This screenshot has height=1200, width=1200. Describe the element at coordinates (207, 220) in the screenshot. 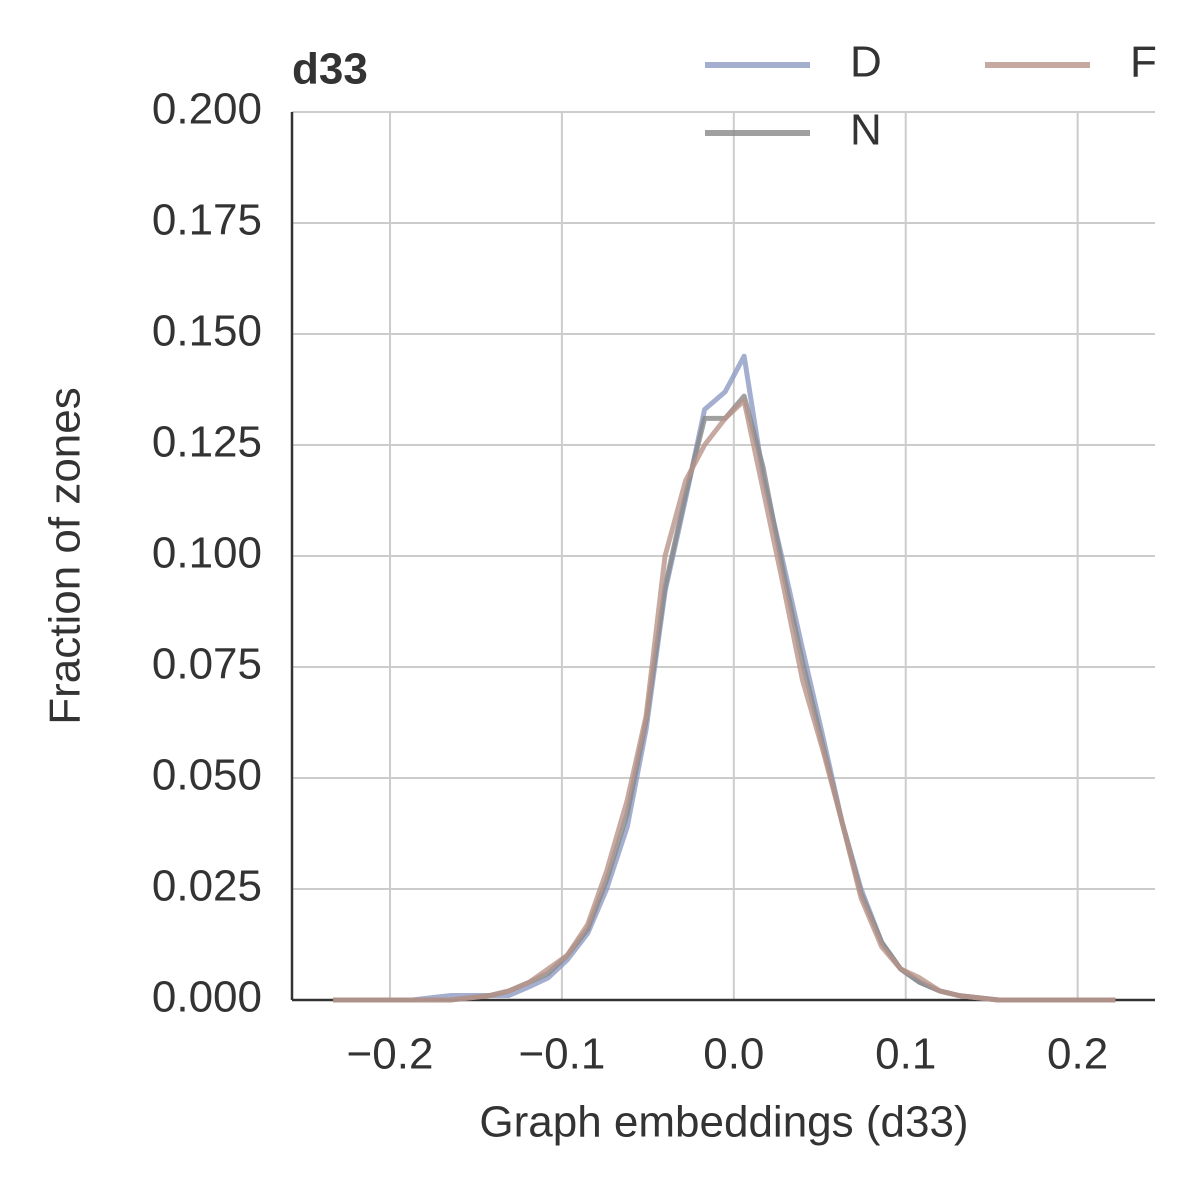

I see `y-tick-label: 0.175` at that location.